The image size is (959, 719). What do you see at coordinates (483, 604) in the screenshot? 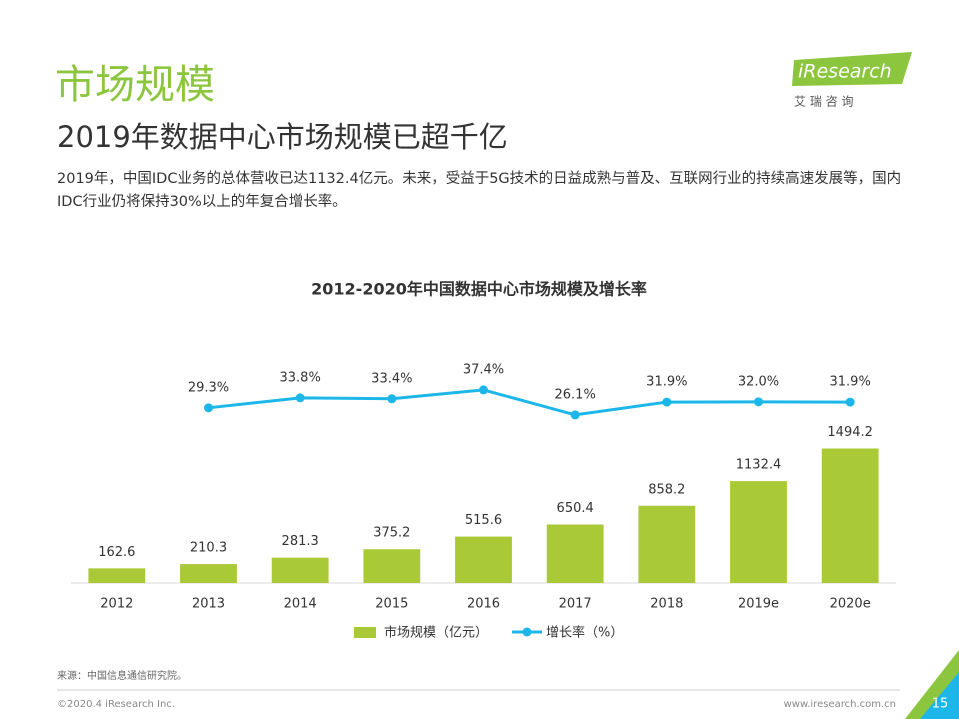
I see `x-tick-label: 2016` at bounding box center [483, 604].